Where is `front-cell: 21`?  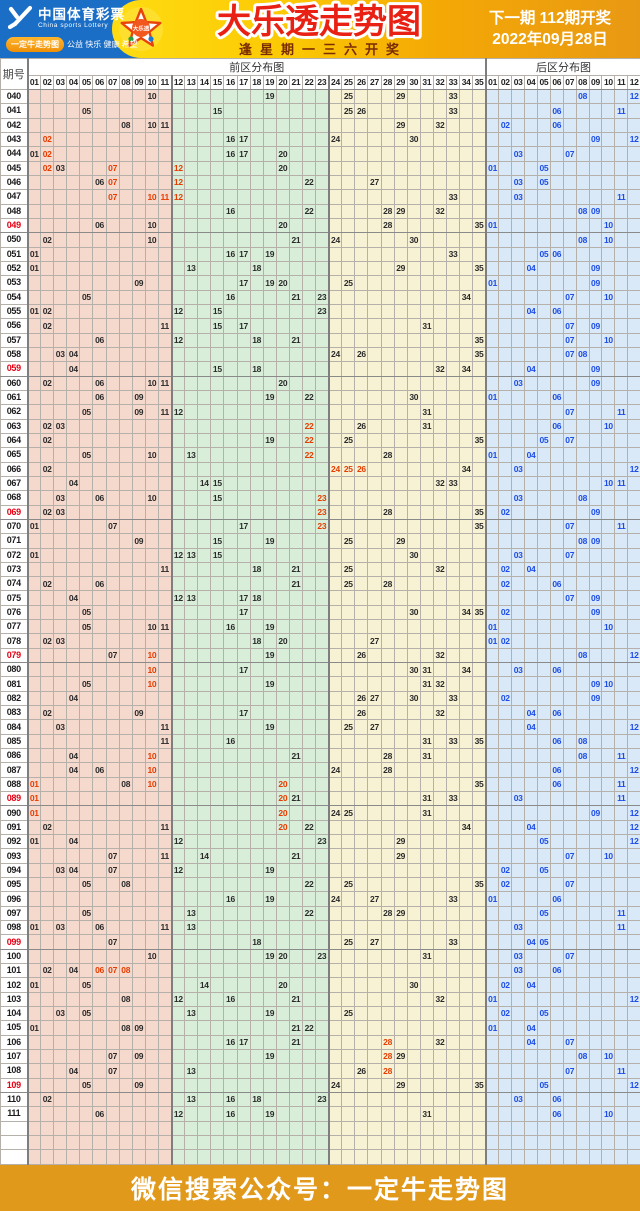 front-cell: 21 is located at coordinates (295, 1028).